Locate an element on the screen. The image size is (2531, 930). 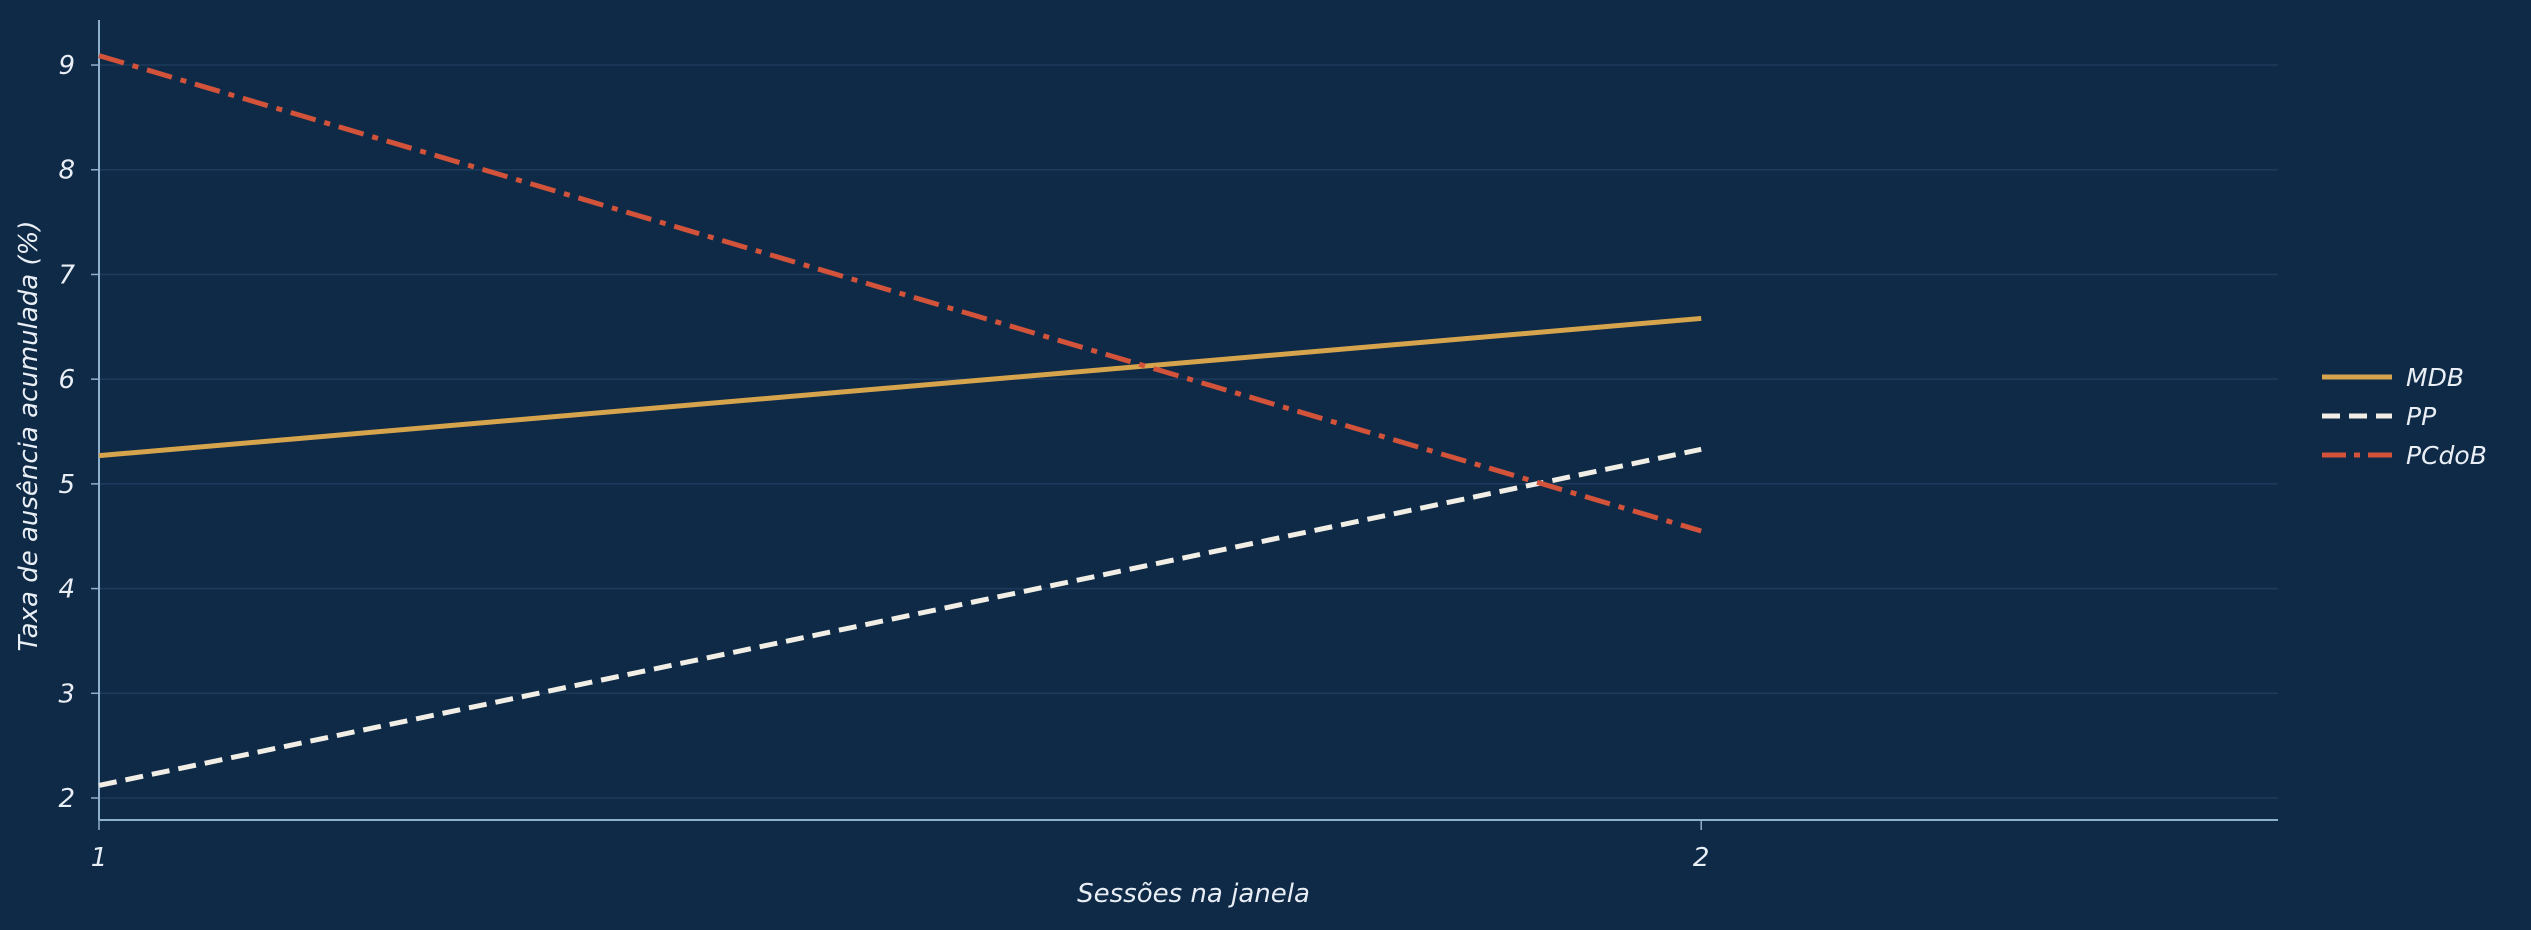
legend-label-pp: PP is located at coordinates (2421, 416).